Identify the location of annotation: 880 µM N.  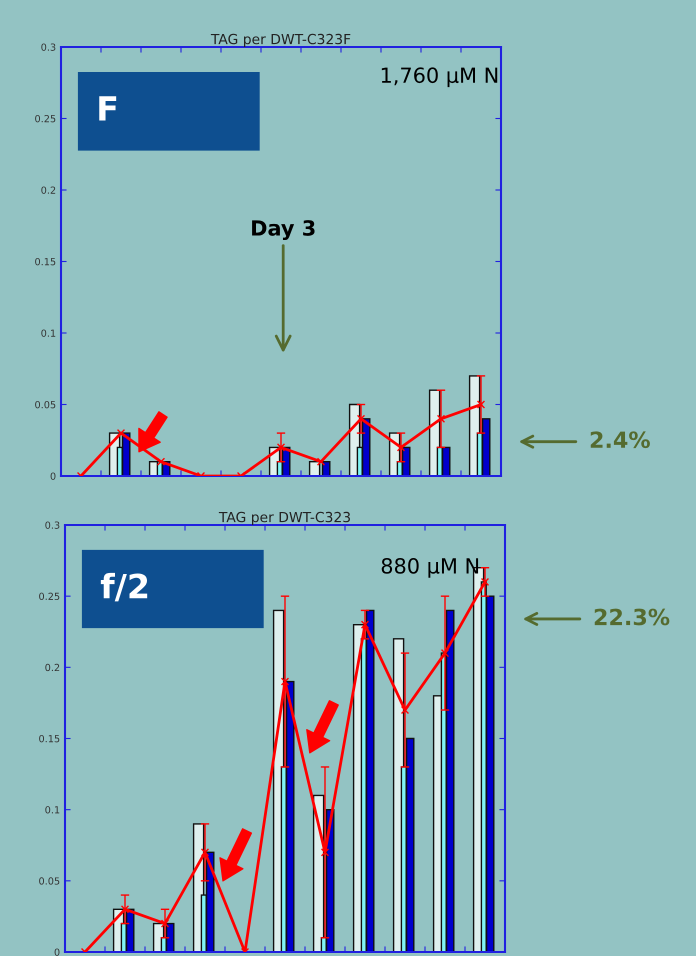
(430, 568).